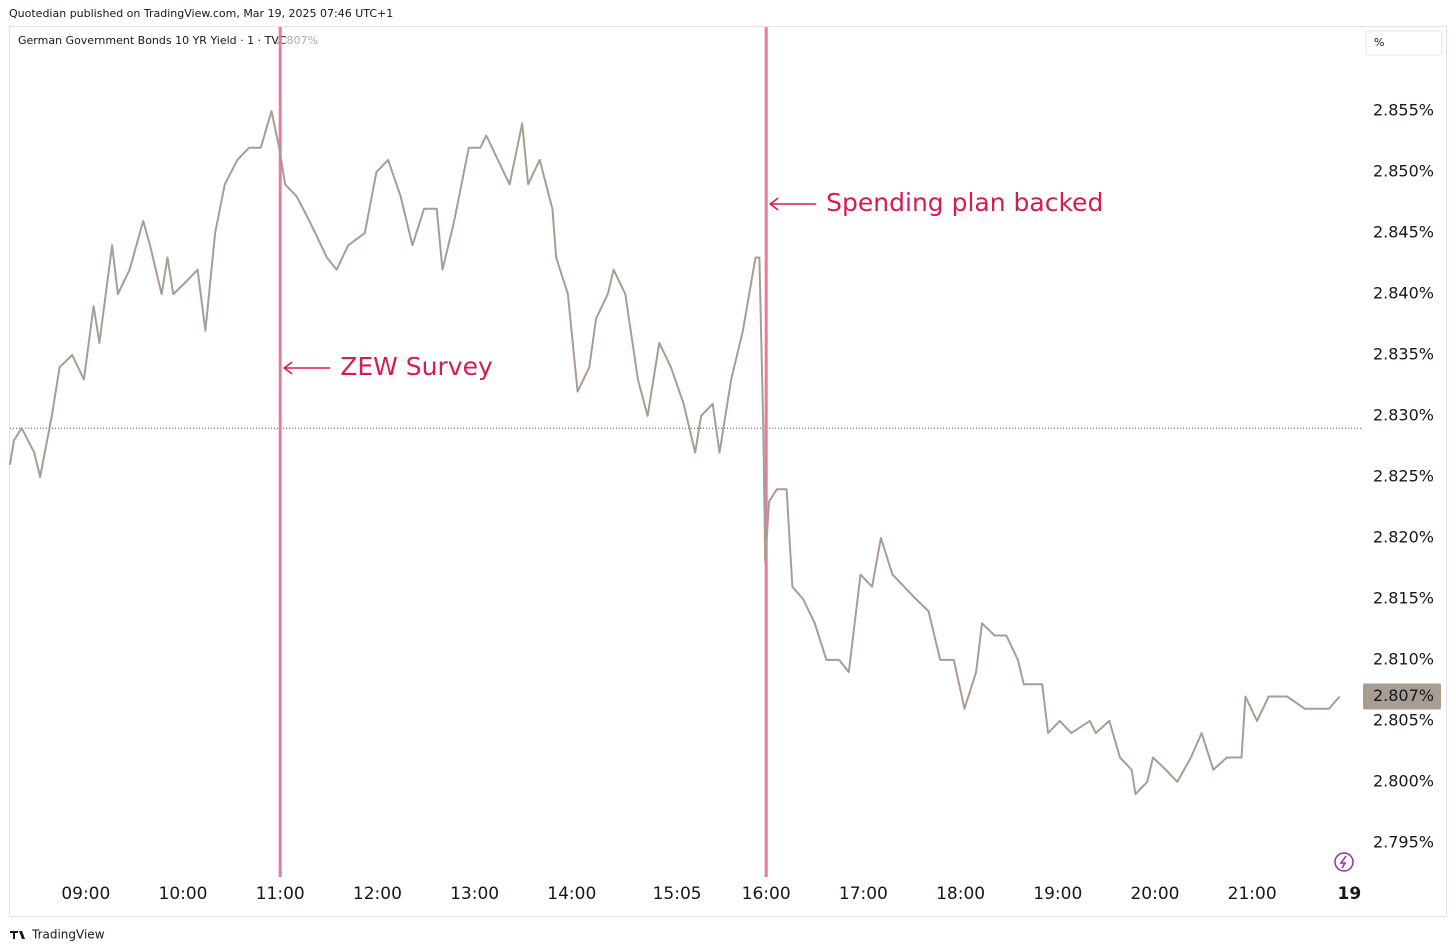 This screenshot has width=1456, height=951. What do you see at coordinates (964, 202) in the screenshot?
I see `annotation-text: Spending plan backed` at bounding box center [964, 202].